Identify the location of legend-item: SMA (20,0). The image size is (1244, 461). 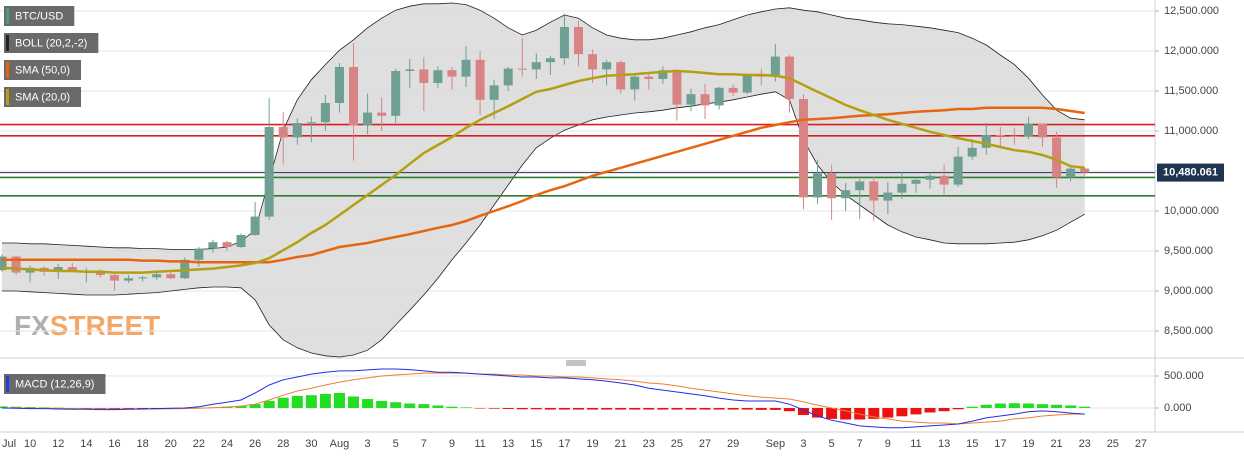
(43, 97).